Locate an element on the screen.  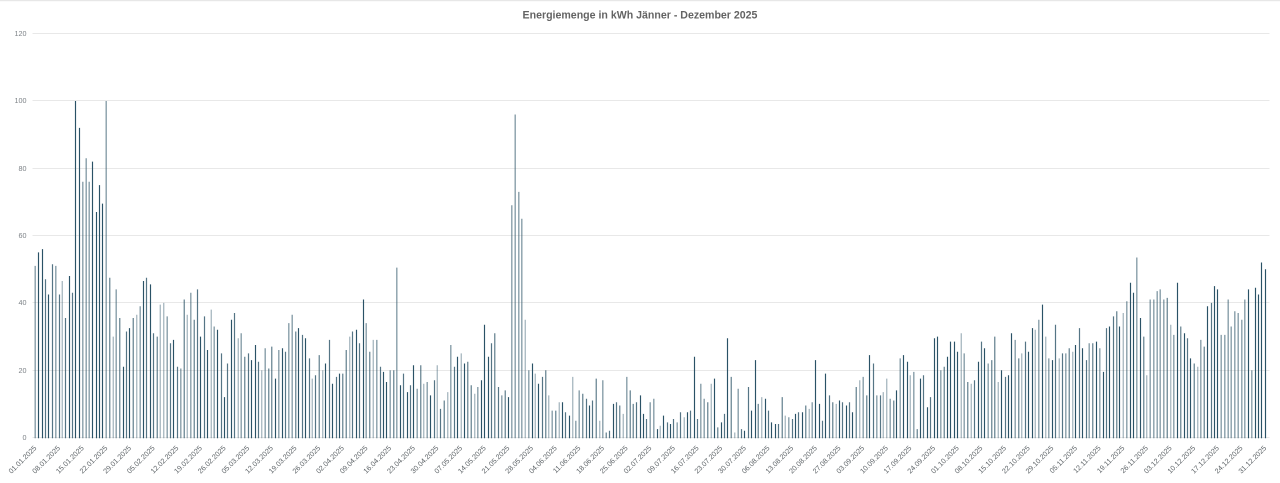
svg-text: 40 is located at coordinates (23, 302).